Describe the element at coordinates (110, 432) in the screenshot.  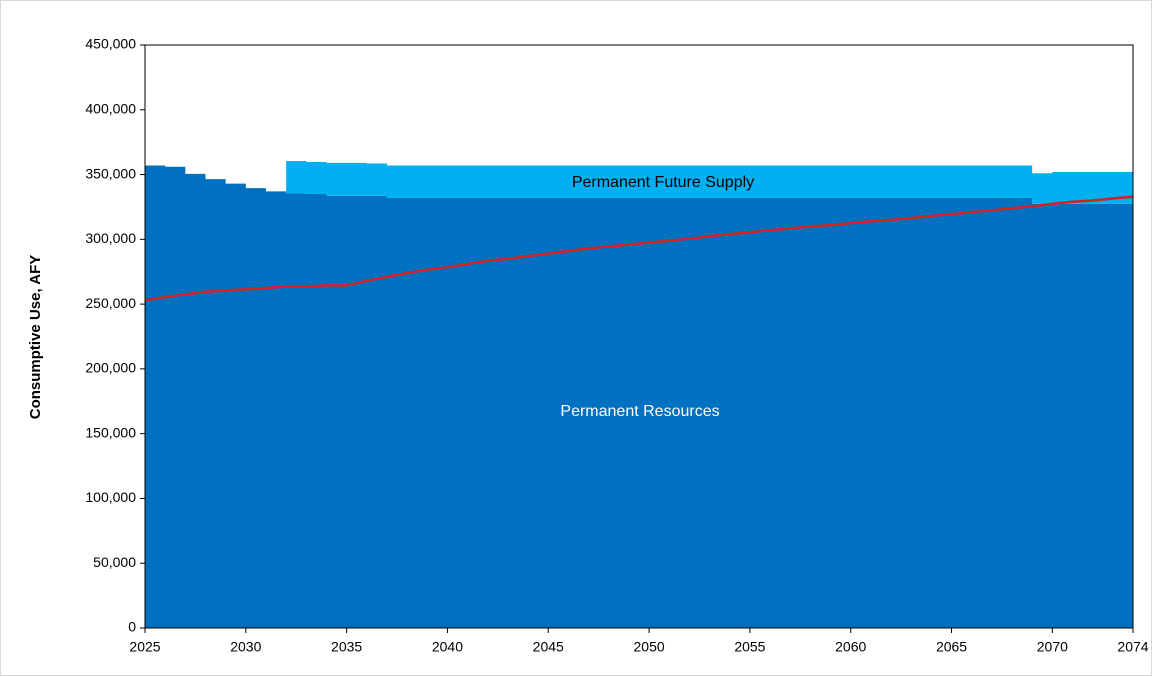
I see `y-tick-label: 150,000` at that location.